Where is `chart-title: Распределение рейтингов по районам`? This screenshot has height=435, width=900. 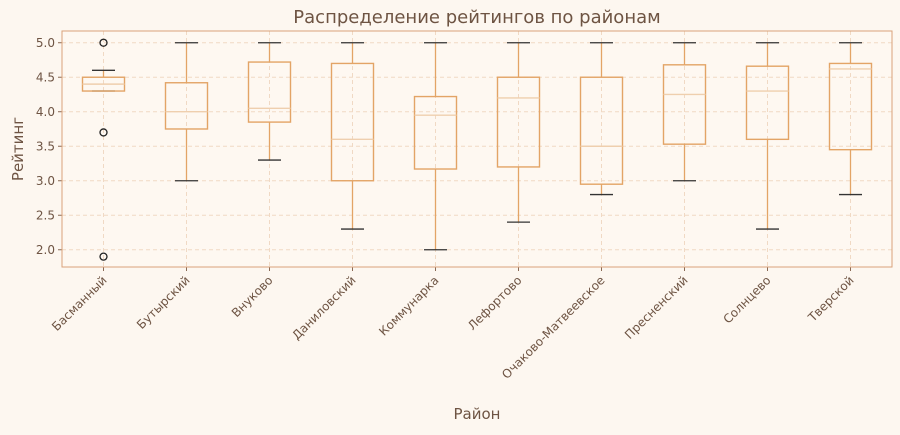 chart-title: Распределение рейтингов по районам is located at coordinates (476, 17).